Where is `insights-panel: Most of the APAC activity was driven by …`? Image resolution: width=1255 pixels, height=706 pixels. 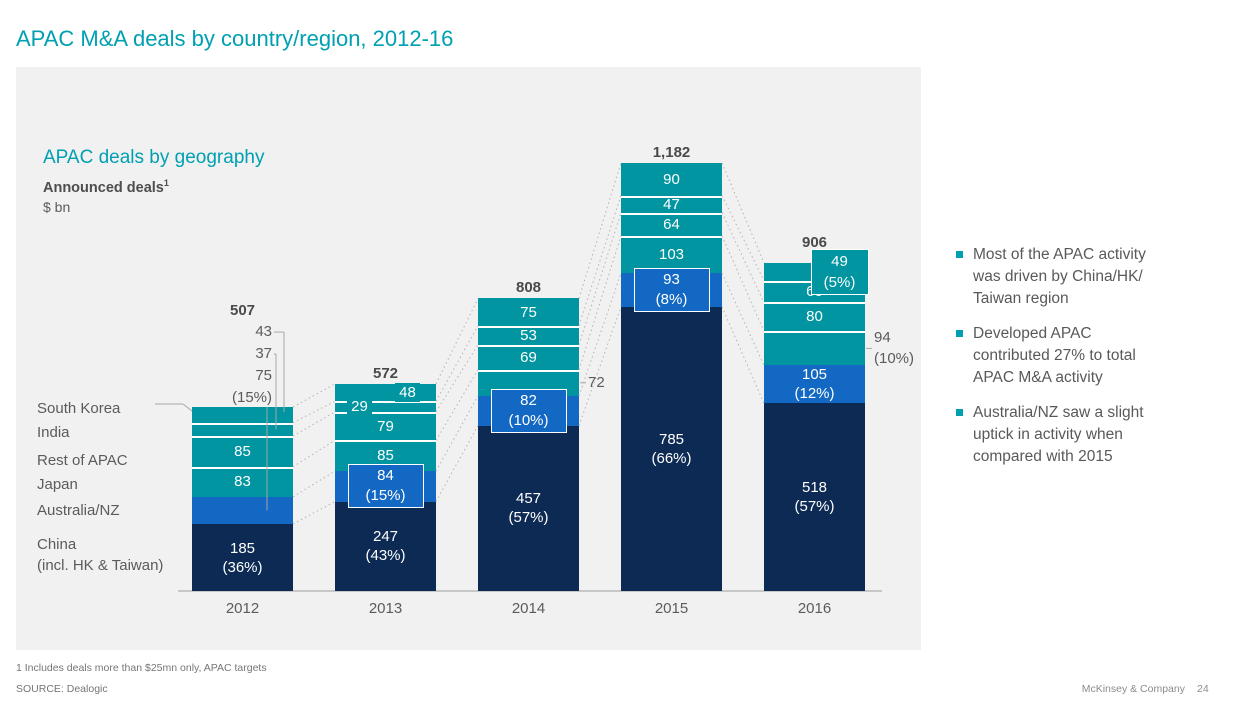 insights-panel: Most of the APAC activity was driven by … is located at coordinates (1075, 362).